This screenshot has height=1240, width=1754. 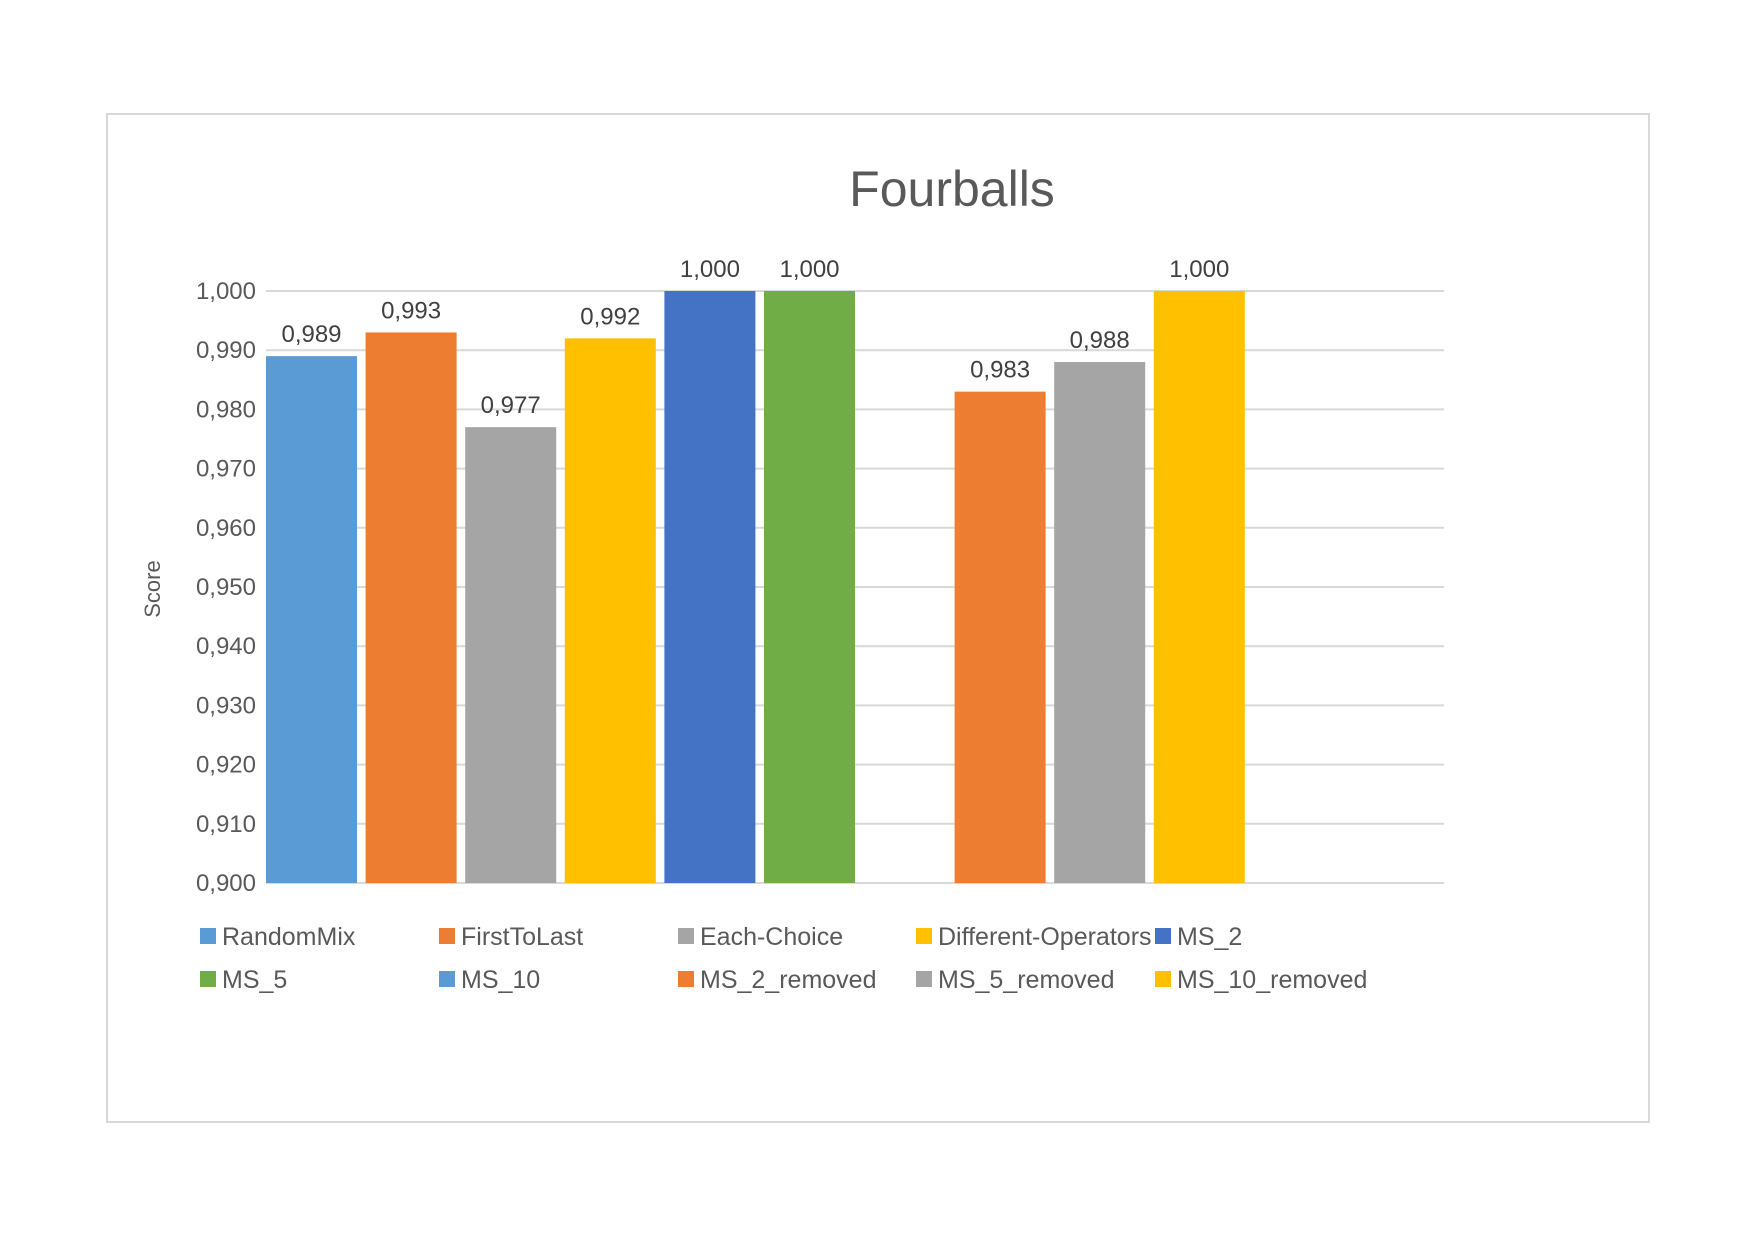 I want to click on legend-item-ms-5: MS_5, so click(x=243, y=980).